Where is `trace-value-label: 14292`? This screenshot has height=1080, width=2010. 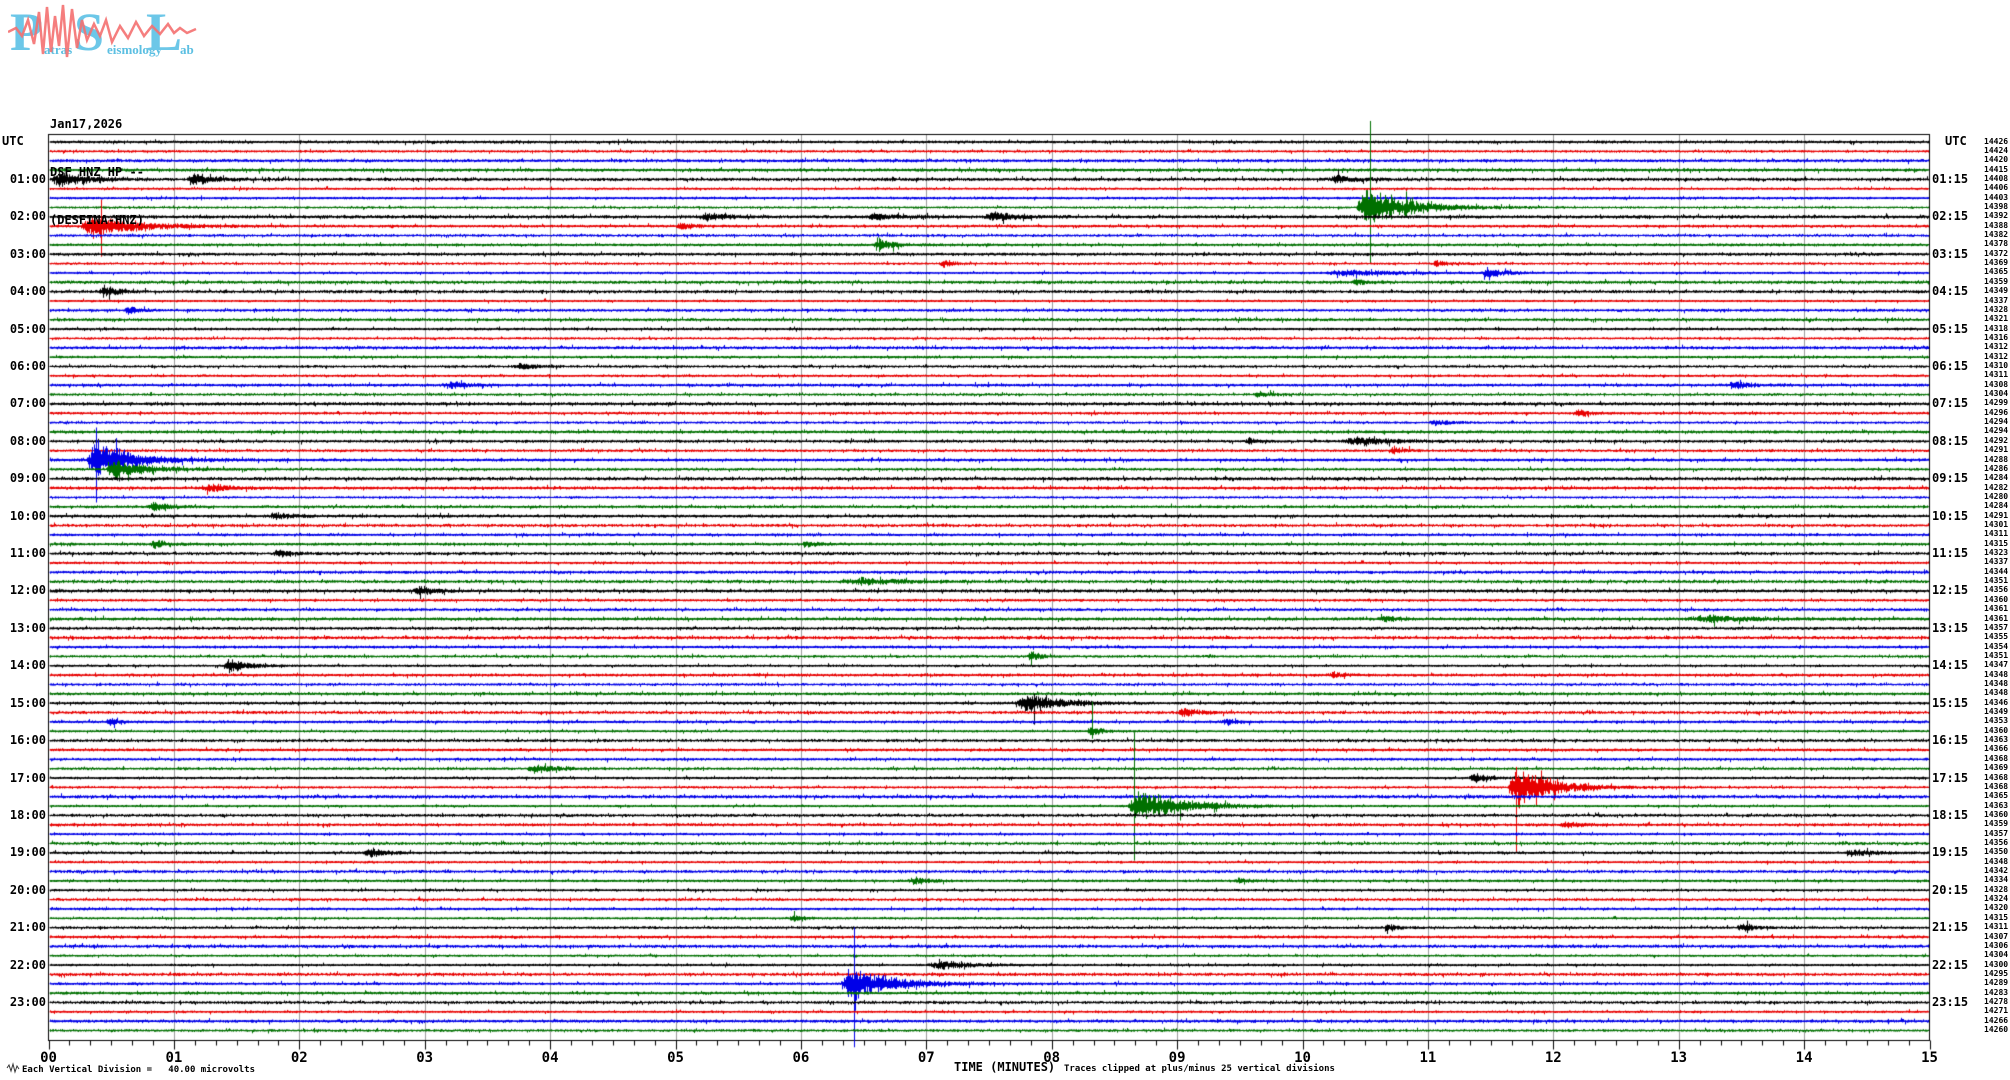
trace-value-label: 14292 is located at coordinates (1996, 440).